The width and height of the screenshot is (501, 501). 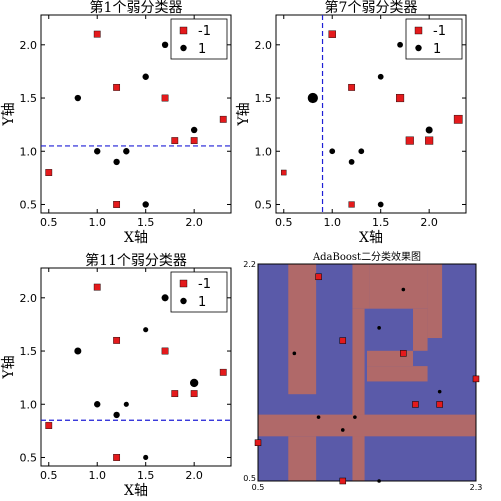 What do you see at coordinates (183, 48) in the screenshot?
I see `legend-marker-positive` at bounding box center [183, 48].